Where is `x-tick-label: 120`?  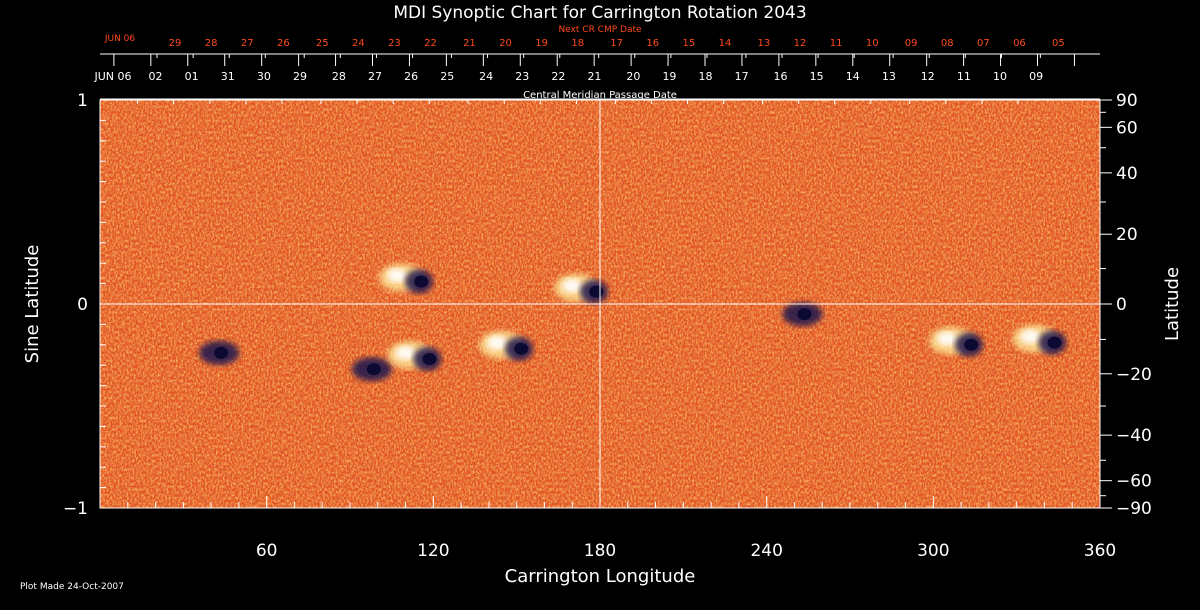 x-tick-label: 120 is located at coordinates (433, 551).